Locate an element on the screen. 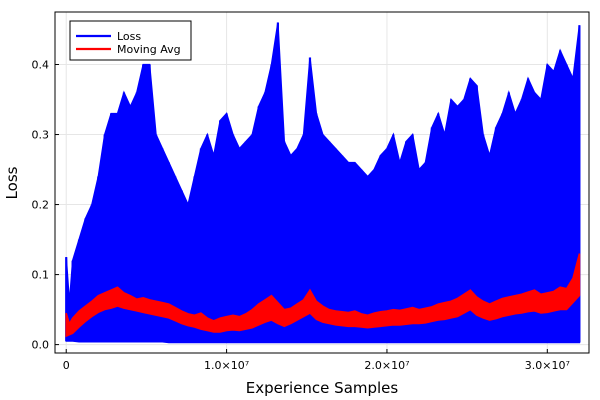  y-tick-label: 0.0 is located at coordinates (41, 345).